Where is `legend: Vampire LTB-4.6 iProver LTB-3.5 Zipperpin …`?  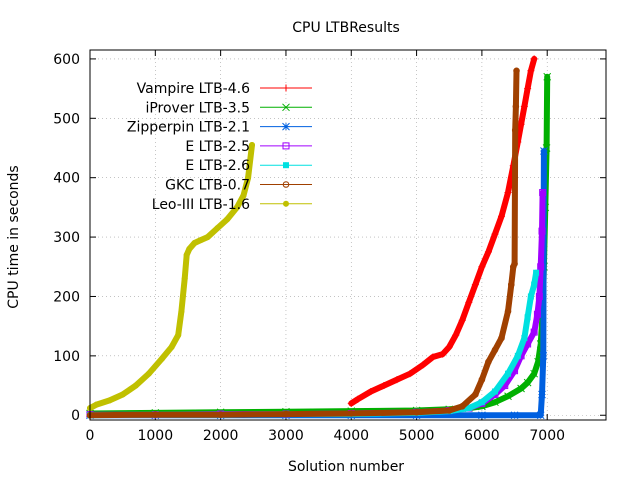
legend: Vampire LTB-4.6 iProver LTB-3.5 Zipperpin … is located at coordinates (219, 147).